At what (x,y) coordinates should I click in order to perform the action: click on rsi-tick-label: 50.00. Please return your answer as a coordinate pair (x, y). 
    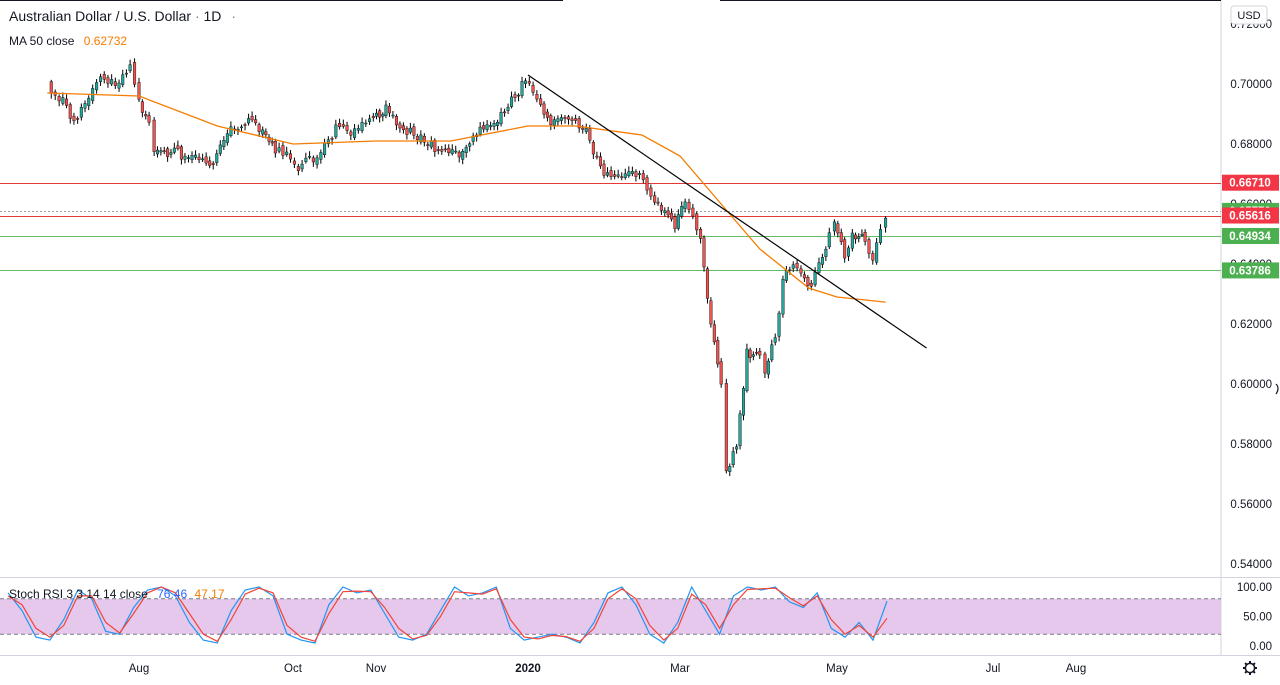
    Looking at the image, I should click on (1257, 618).